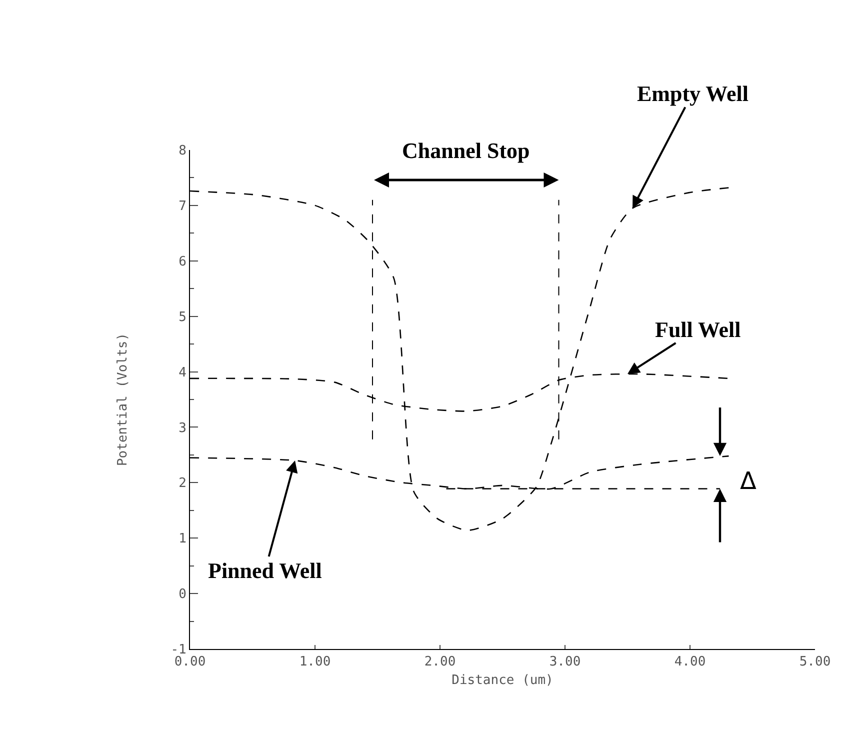 This screenshot has width=865, height=739. What do you see at coordinates (123, 399) in the screenshot?
I see `y-axis-title: Potential (Volts)` at bounding box center [123, 399].